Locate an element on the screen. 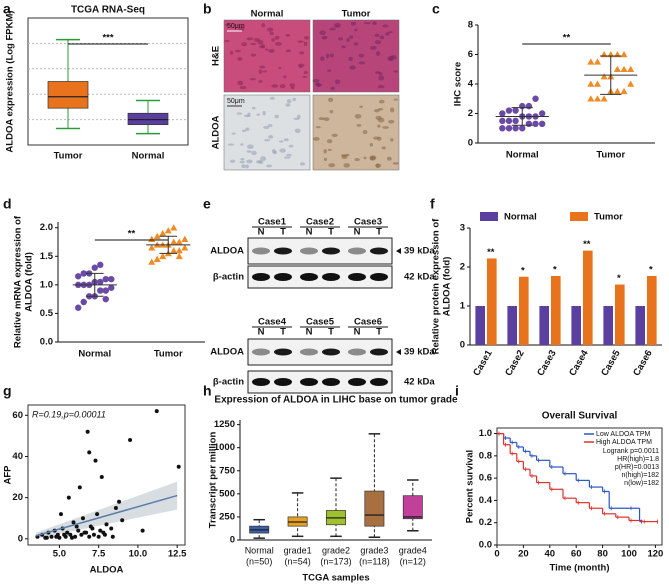 This screenshot has width=669, height=584. panel-label: h is located at coordinates (207, 391).